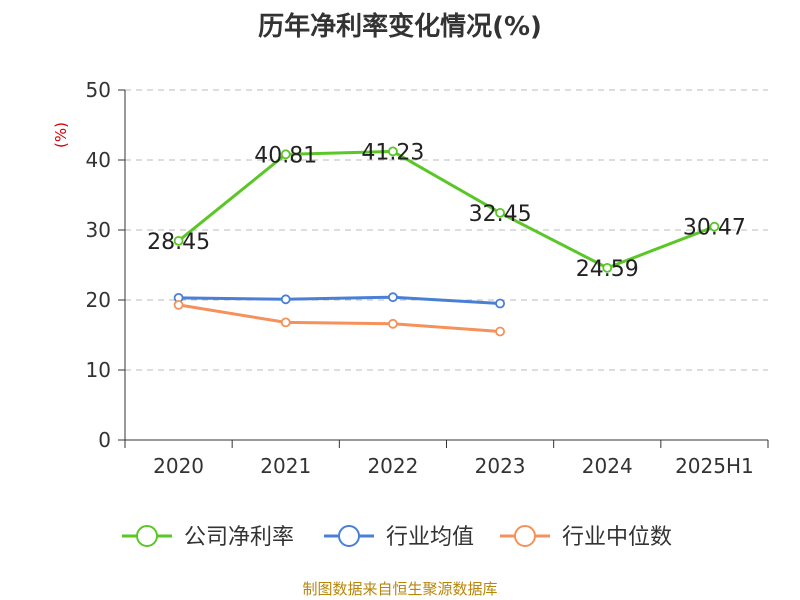 This screenshot has height=600, width=800. Describe the element at coordinates (98, 300) in the screenshot. I see `y-tick-label: 20` at that location.